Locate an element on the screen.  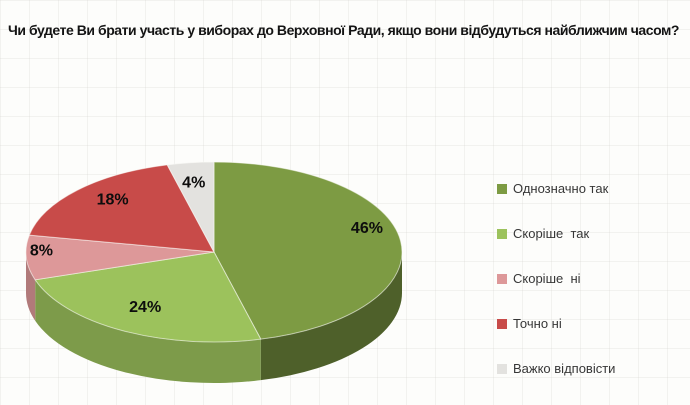
legend-swatch-hard-to-answer is located at coordinates (502, 369).